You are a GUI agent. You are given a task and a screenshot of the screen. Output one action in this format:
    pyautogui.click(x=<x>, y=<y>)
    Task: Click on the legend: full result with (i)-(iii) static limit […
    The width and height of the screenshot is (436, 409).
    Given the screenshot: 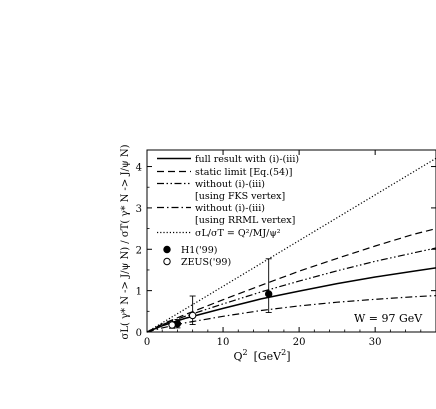 What is the action you would take?
    pyautogui.click(x=228, y=211)
    